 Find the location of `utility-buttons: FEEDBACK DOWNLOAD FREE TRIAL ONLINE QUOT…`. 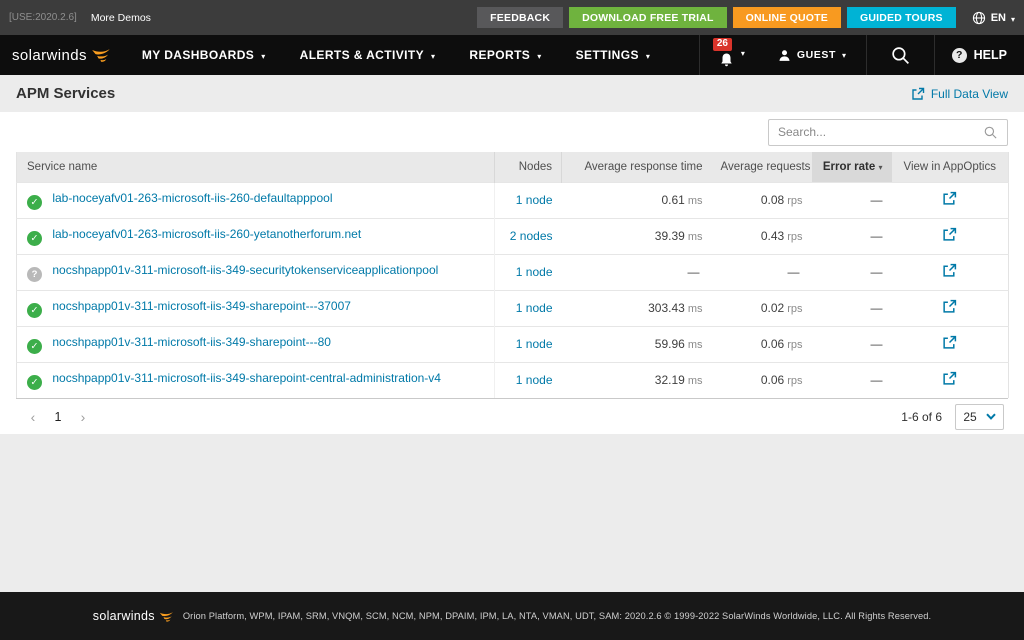

utility-buttons: FEEDBACK DOWNLOAD FREE TRIAL ONLINE QUOT… is located at coordinates (716, 17).